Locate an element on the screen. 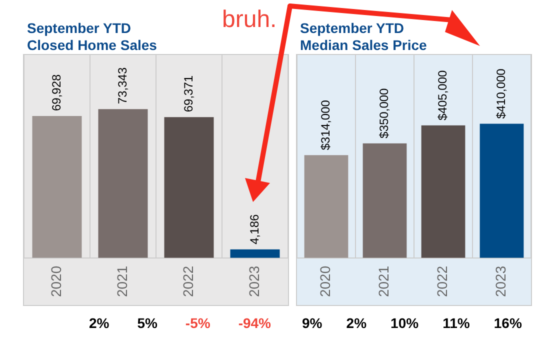 The image size is (534, 339). text: 5% is located at coordinates (147, 323).